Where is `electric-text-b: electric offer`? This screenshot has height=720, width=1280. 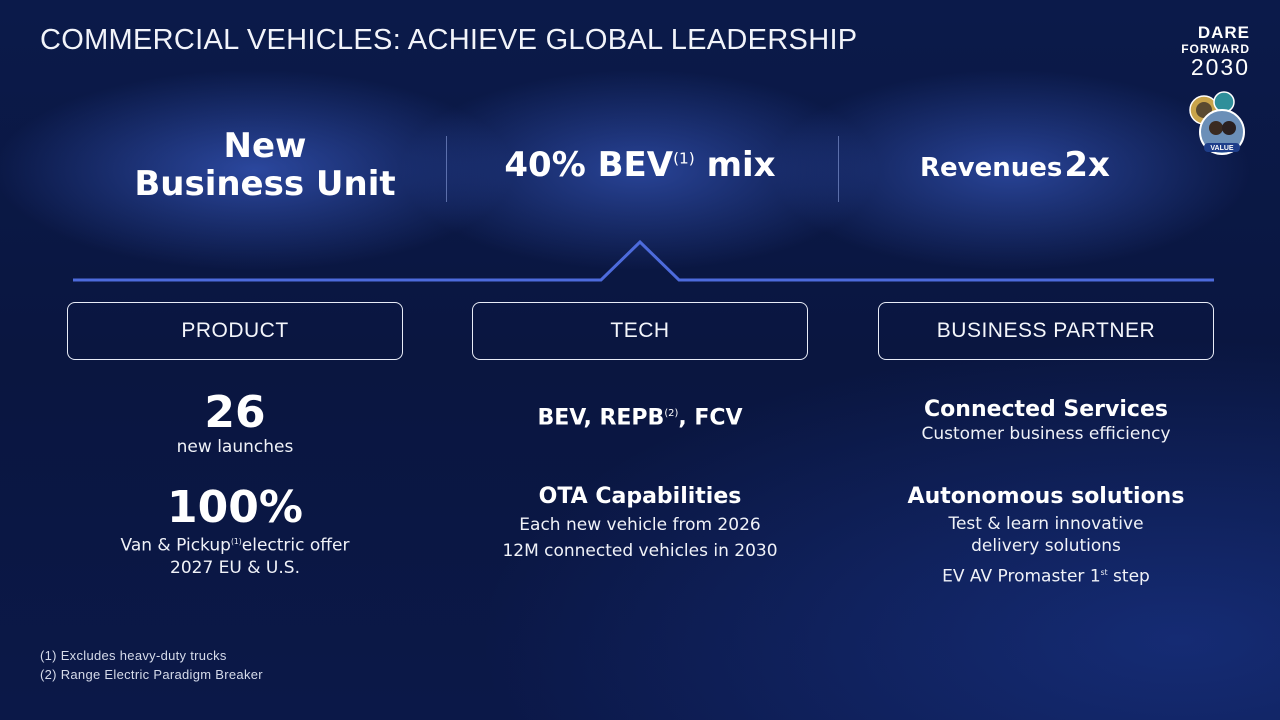 electric-text-b: electric offer is located at coordinates (295, 545).